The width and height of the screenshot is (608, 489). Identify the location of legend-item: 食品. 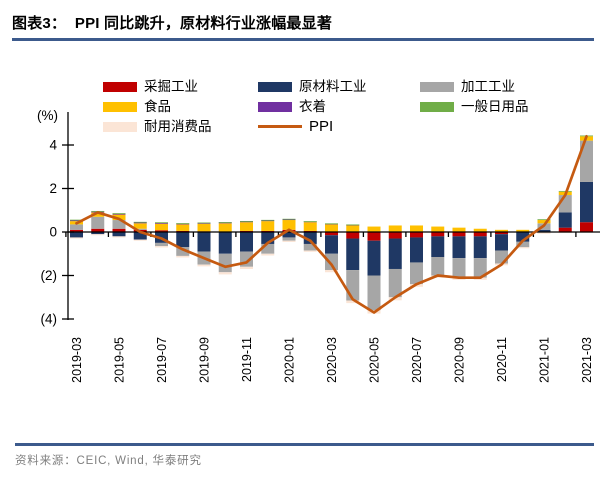
(180, 106).